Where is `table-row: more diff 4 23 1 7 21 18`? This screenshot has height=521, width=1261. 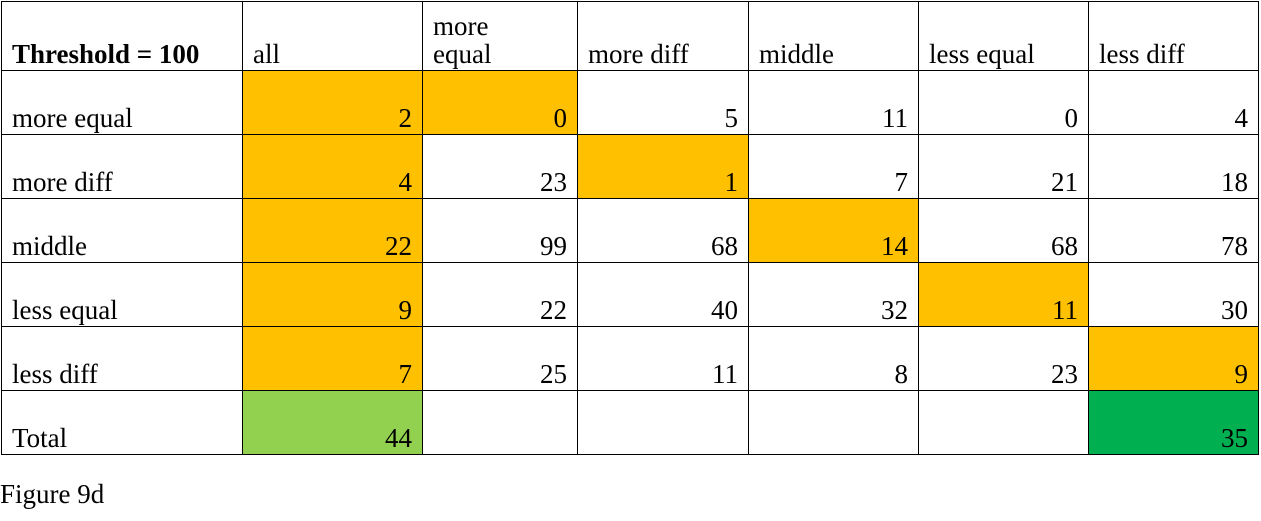 table-row: more diff 4 23 1 7 21 18 is located at coordinates (630, 166).